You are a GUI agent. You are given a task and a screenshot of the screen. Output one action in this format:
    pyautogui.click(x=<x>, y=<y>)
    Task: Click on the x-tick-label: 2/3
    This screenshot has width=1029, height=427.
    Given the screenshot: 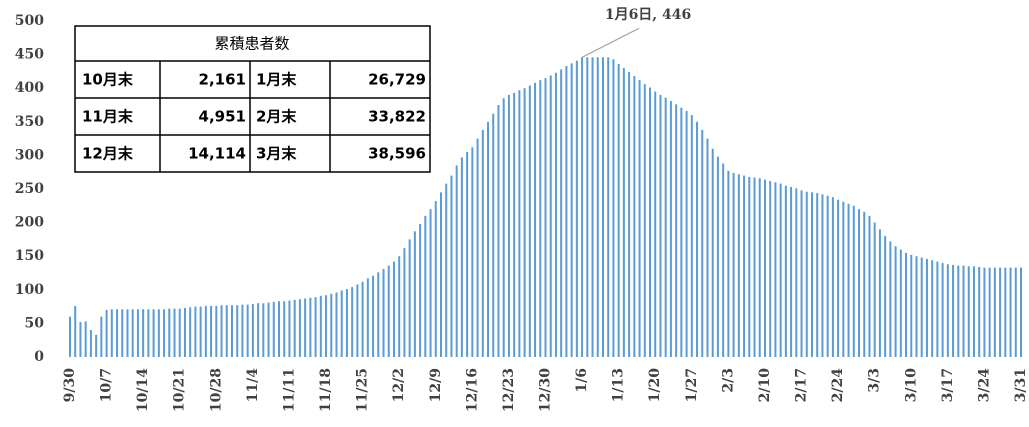 What is the action you would take?
    pyautogui.click(x=728, y=380)
    